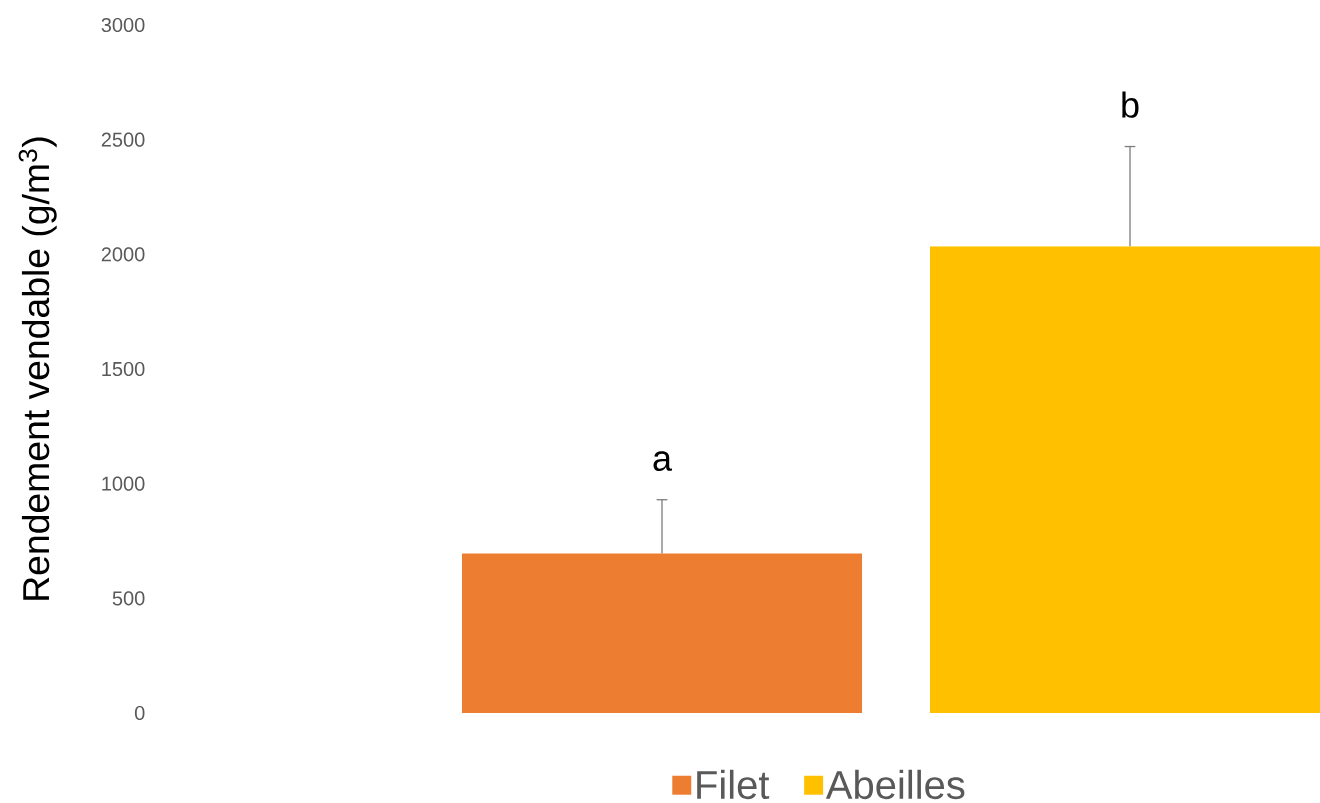  Describe the element at coordinates (1130, 104) in the screenshot. I see `annotation: b` at that location.